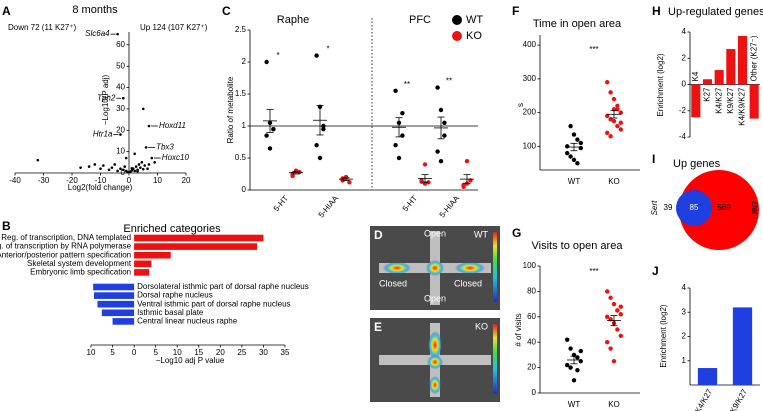  What do you see at coordinates (241, 352) in the screenshot?
I see `x-tick-label: 25` at bounding box center [241, 352].